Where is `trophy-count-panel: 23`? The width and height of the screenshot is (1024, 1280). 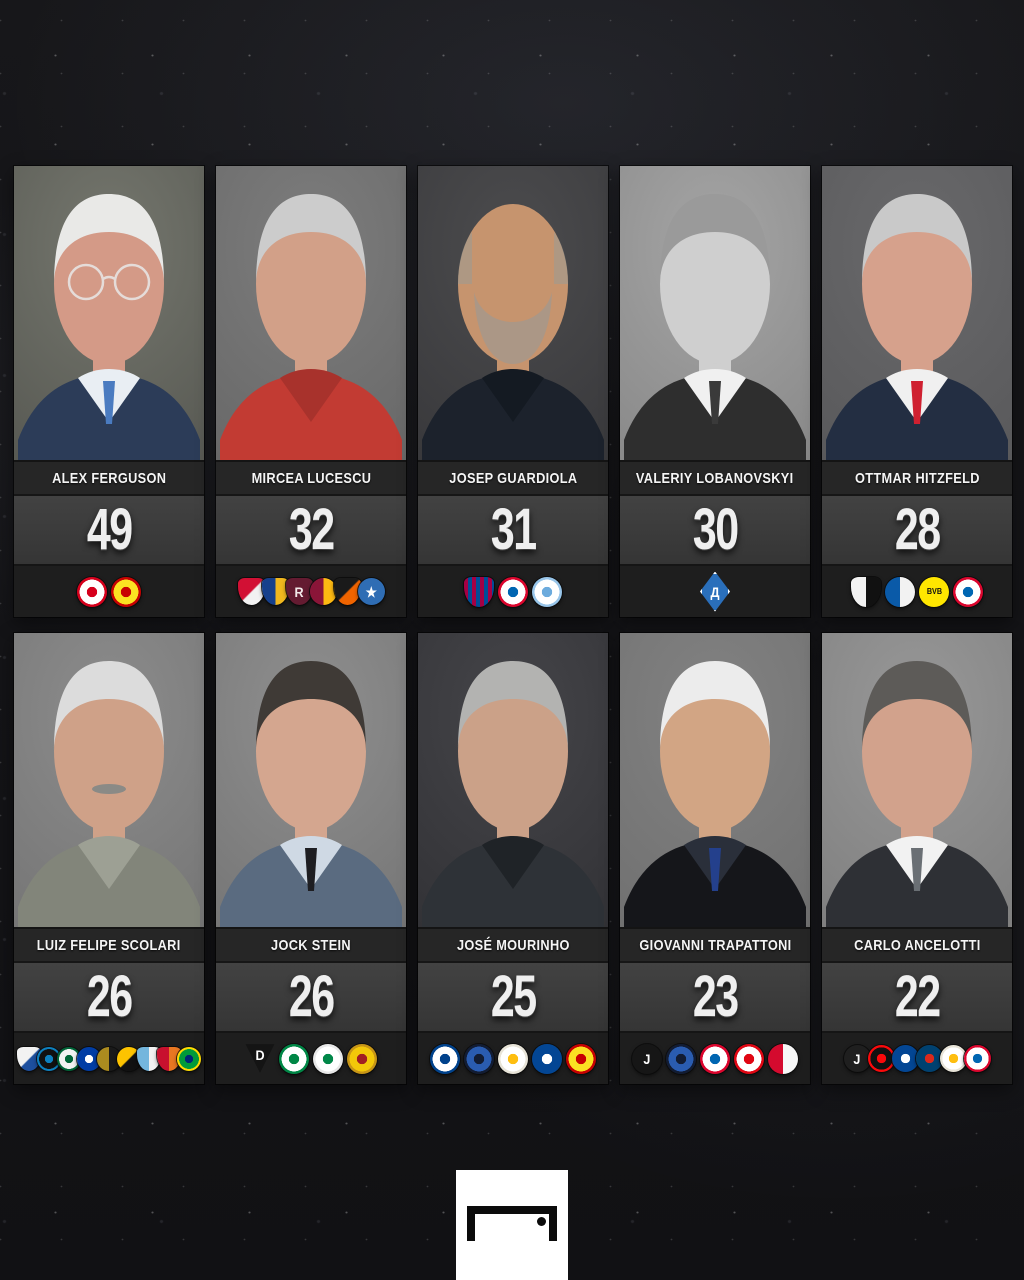
trophy-count-panel: 23 is located at coordinates (715, 997).